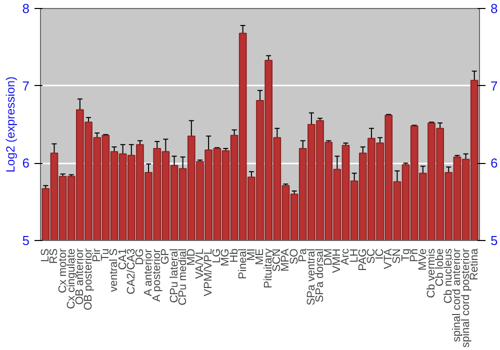  Describe the element at coordinates (88, 279) in the screenshot. I see `x-tick-label: OB posterior` at that location.